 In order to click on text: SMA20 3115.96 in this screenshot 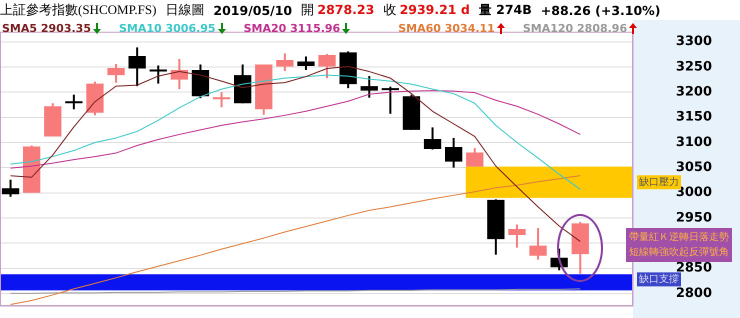, I will do `click(293, 28)`.